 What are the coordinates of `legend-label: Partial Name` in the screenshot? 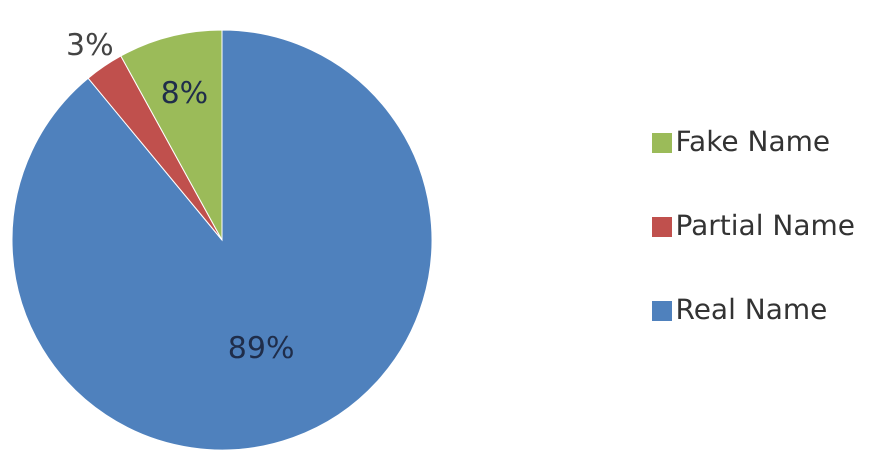 It's located at (765, 225).